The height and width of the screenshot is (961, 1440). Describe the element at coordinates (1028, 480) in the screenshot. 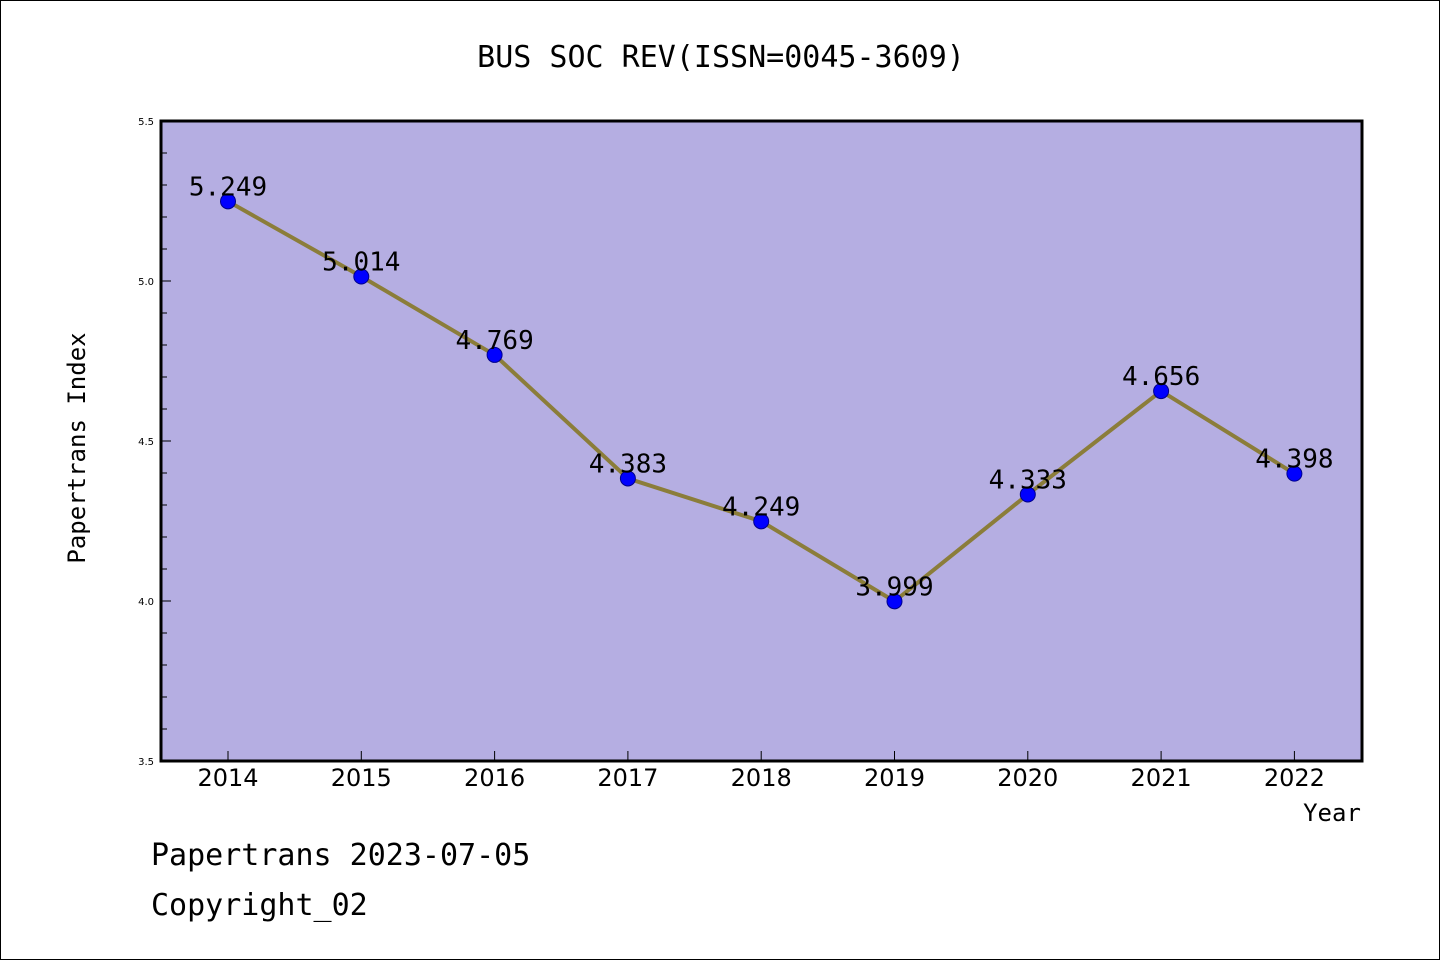

I see `data-label: 4.333` at that location.